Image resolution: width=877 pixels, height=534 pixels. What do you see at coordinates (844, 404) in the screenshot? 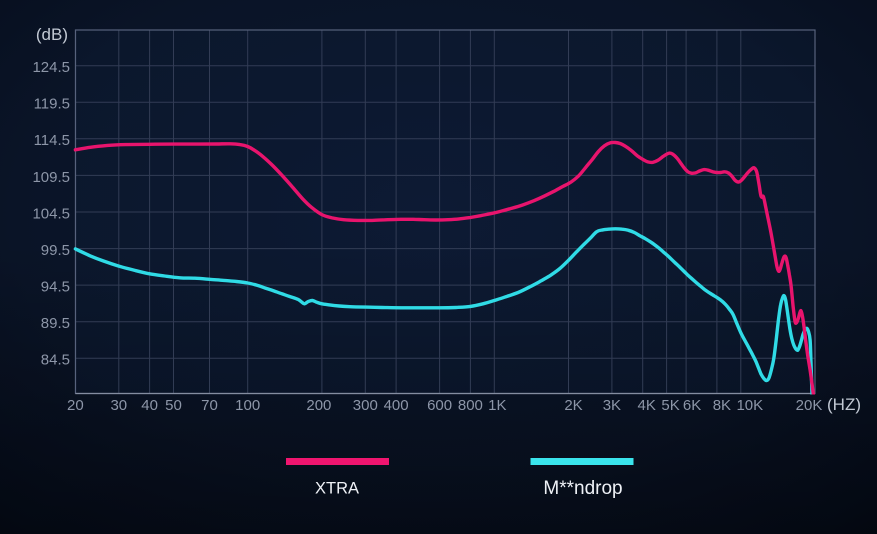
I see `svg-text: (HZ)` at bounding box center [844, 404].